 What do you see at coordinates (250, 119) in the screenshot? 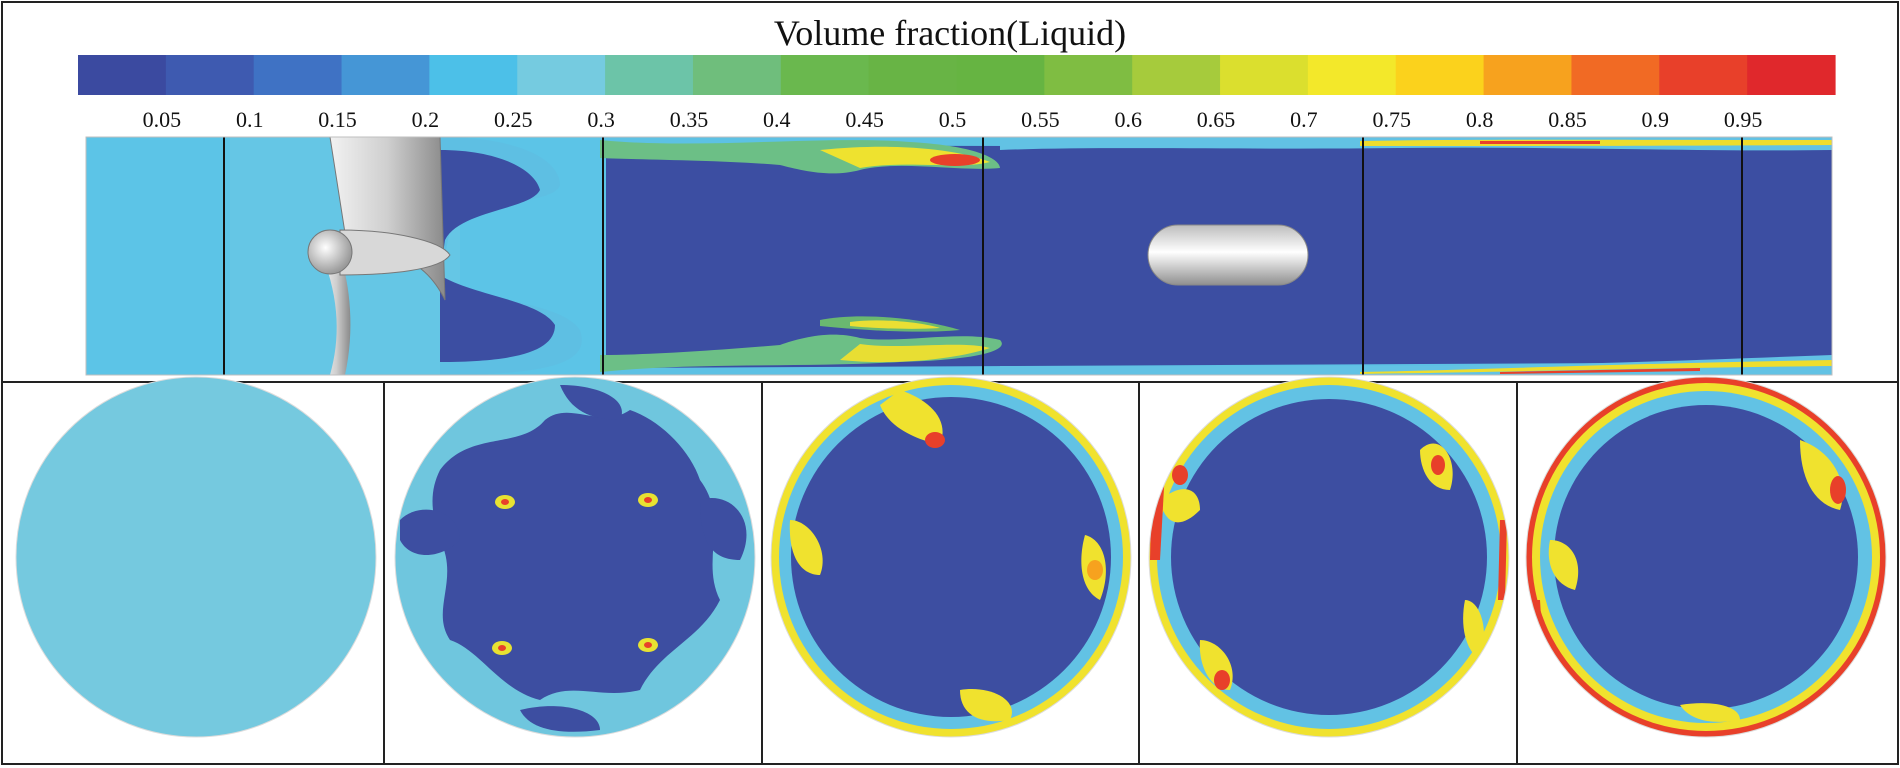
I see `colorbar-tick-label: 0.1` at bounding box center [250, 119].